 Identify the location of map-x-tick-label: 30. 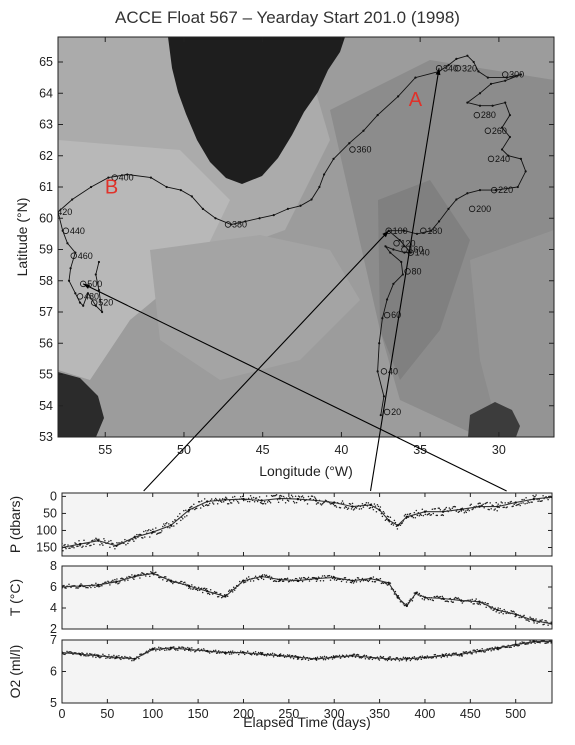
(499, 450).